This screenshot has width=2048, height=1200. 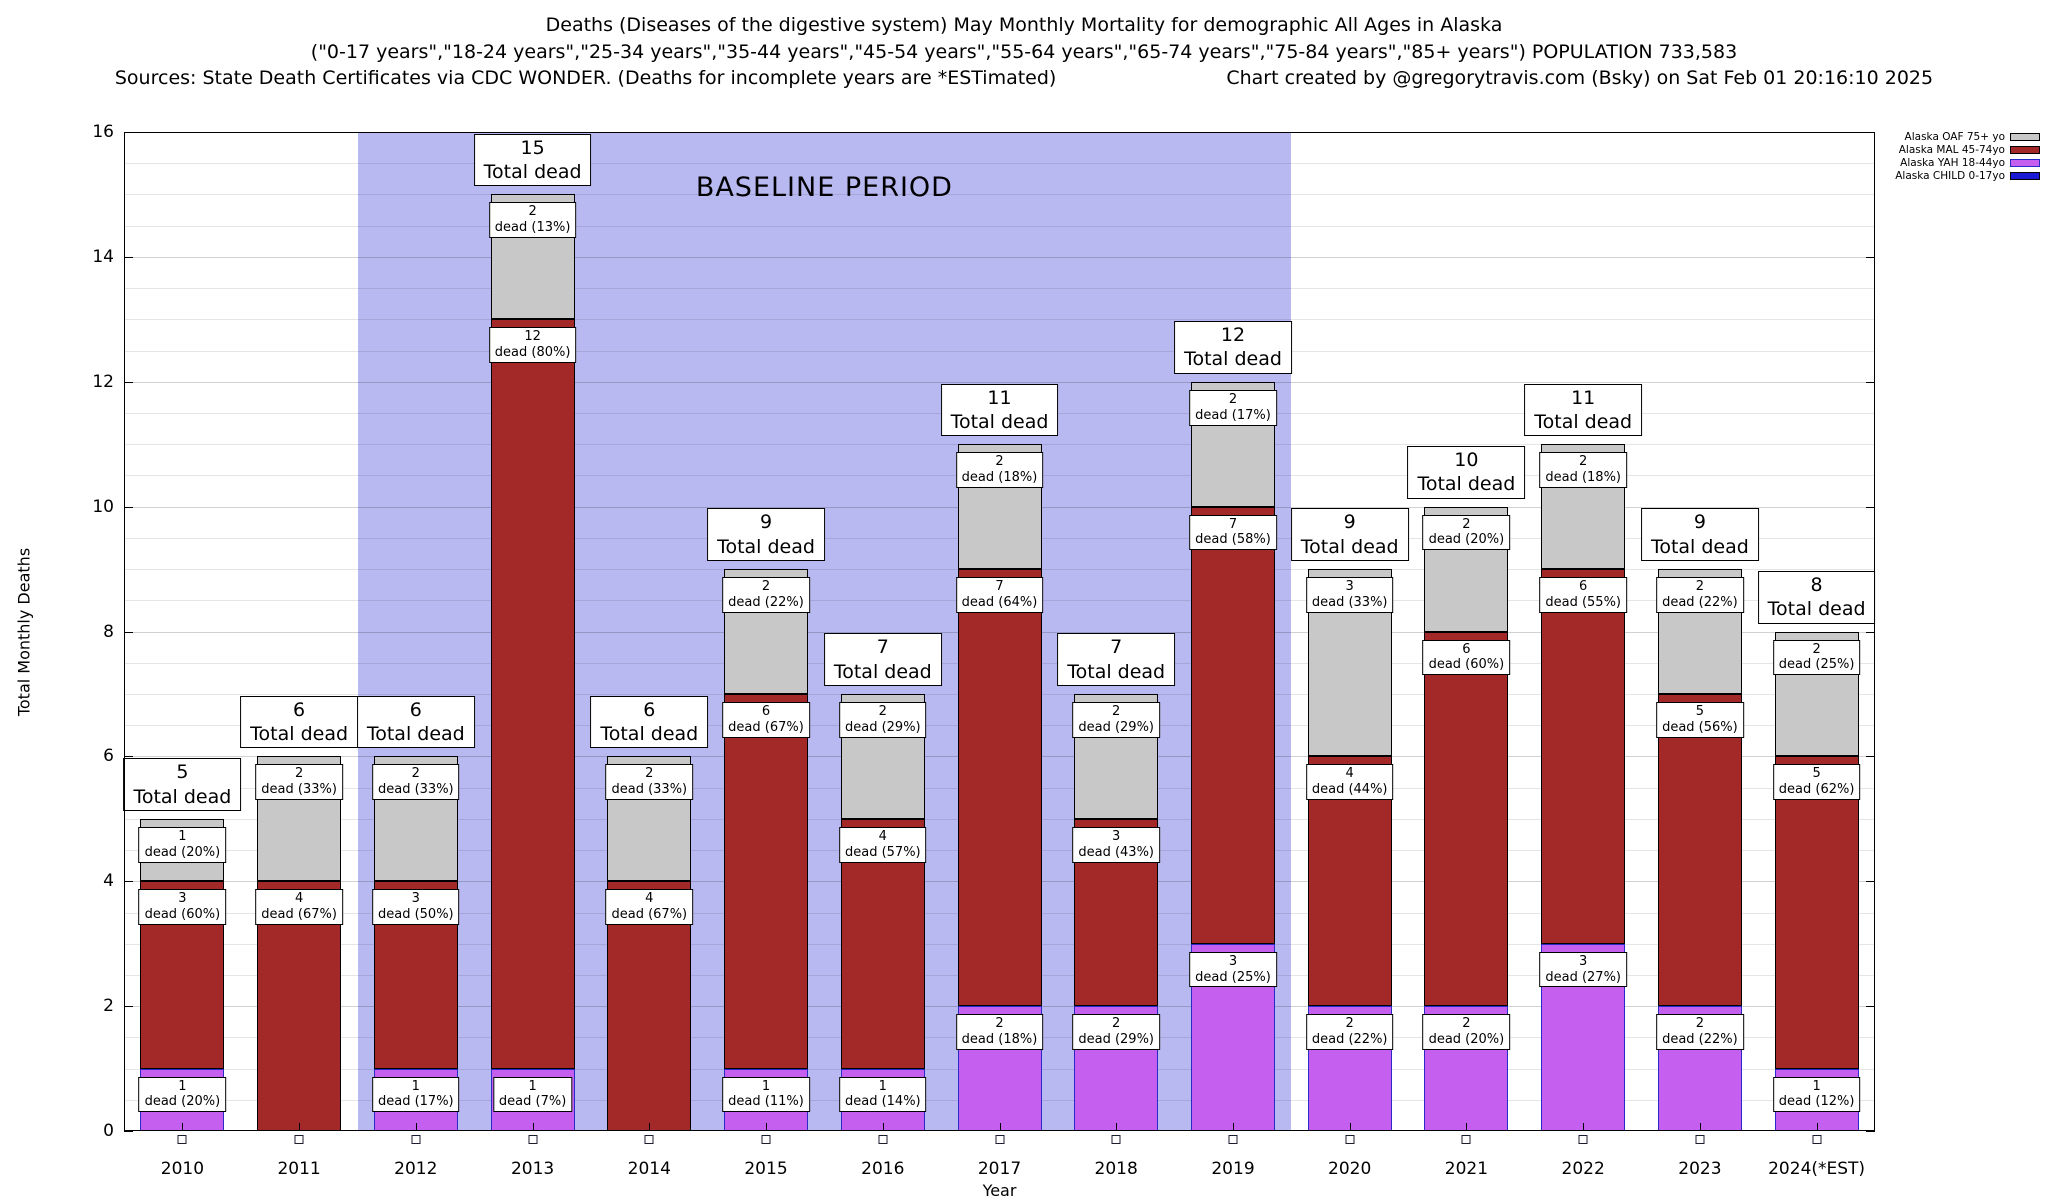 What do you see at coordinates (766, 546) in the screenshot?
I see `total-label-2015-text: Total dead` at bounding box center [766, 546].